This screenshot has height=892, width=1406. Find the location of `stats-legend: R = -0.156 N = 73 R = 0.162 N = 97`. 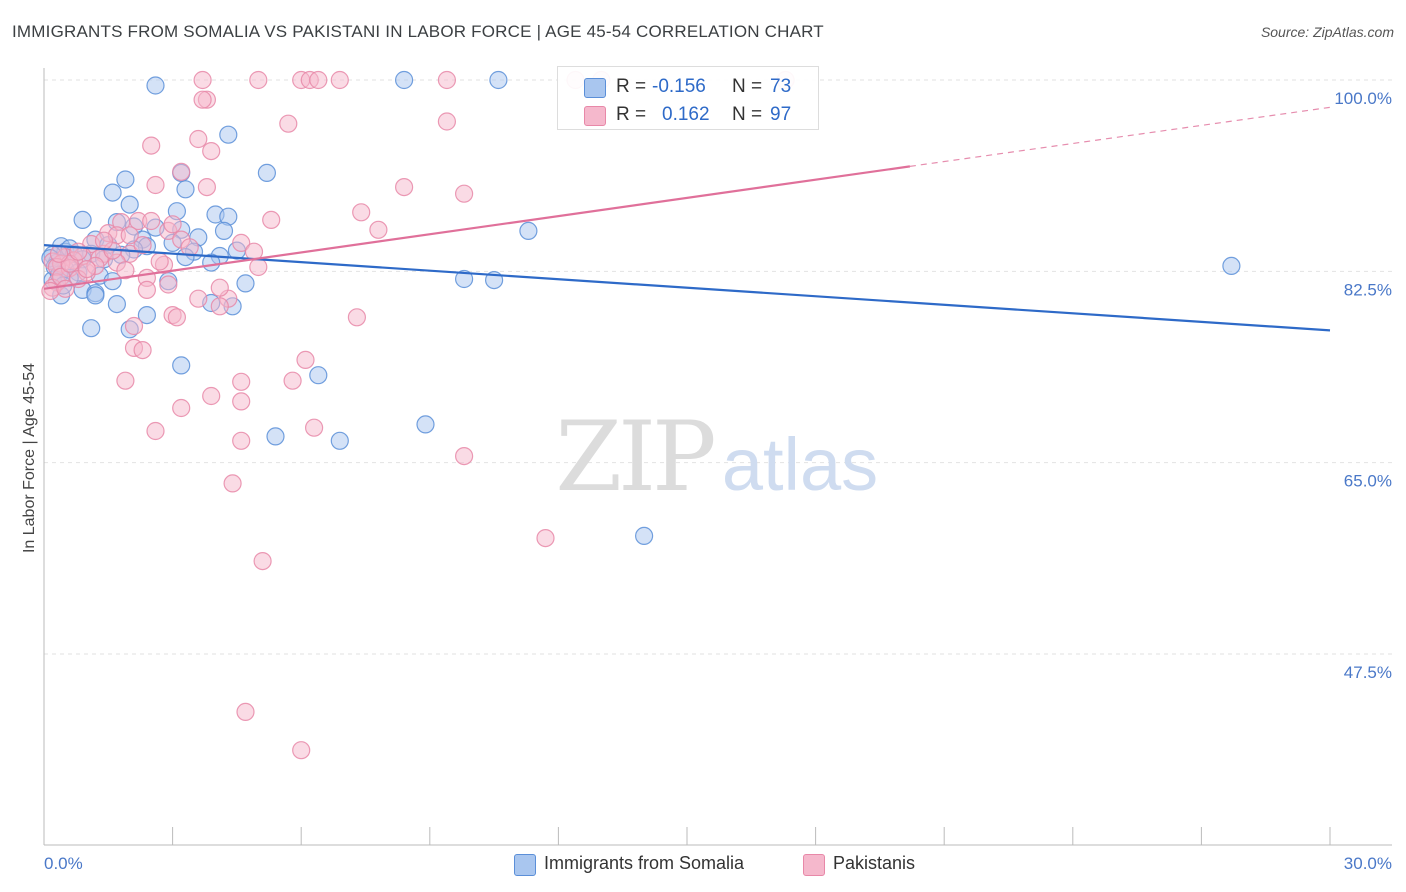

stats-legend: R = -0.156 N = 73 R = 0.162 N = 97 is located at coordinates (688, 98).